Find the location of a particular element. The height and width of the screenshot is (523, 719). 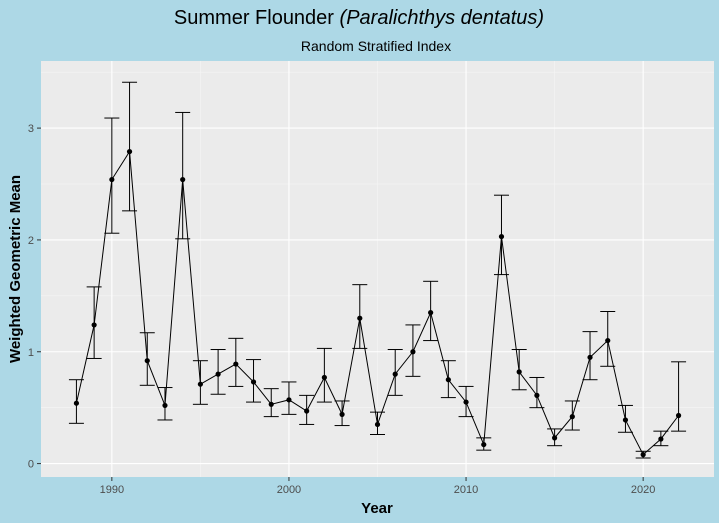

y-axis-title: Weighted Geometric Mean is located at coordinates (15, 269).